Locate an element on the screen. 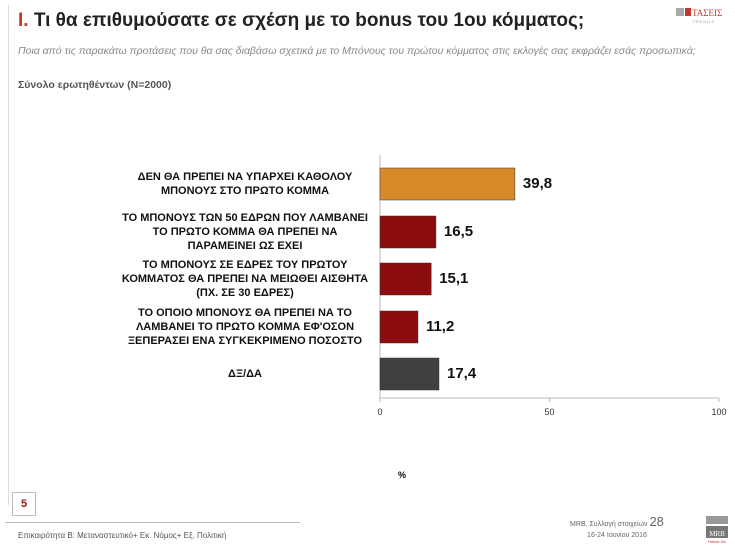 The height and width of the screenshot is (549, 735). x-tick-label: 100 is located at coordinates (719, 412).